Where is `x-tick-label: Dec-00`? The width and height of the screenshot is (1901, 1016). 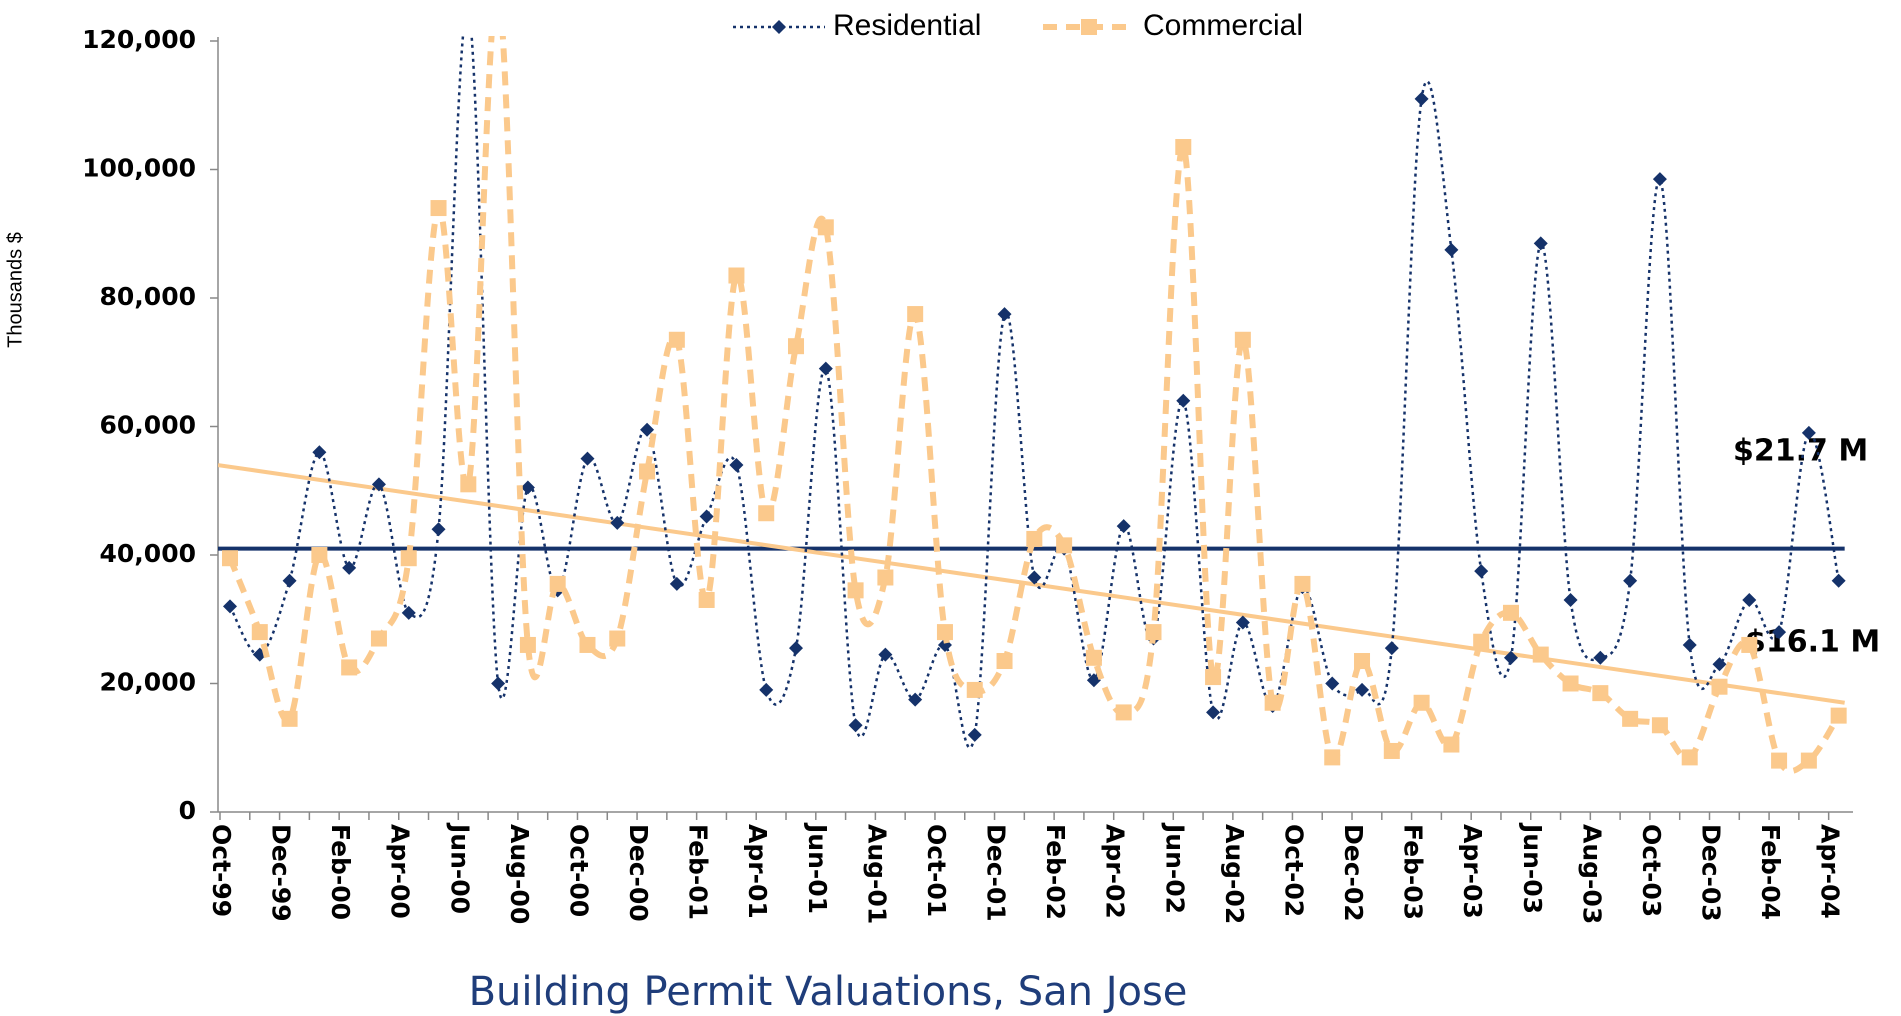 x-tick-label: Dec-00 is located at coordinates (638, 873).